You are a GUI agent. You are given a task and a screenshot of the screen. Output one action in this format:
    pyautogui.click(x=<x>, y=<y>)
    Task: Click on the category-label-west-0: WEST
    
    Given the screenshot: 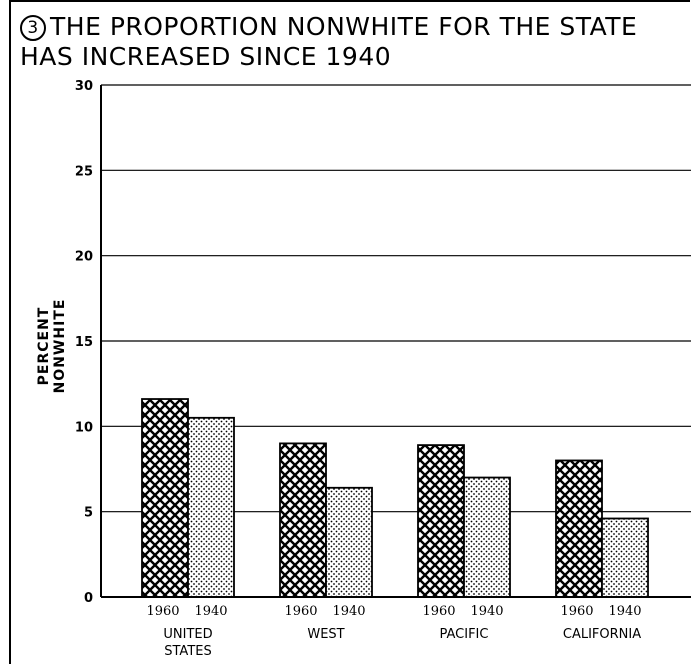 What is the action you would take?
    pyautogui.click(x=325, y=634)
    